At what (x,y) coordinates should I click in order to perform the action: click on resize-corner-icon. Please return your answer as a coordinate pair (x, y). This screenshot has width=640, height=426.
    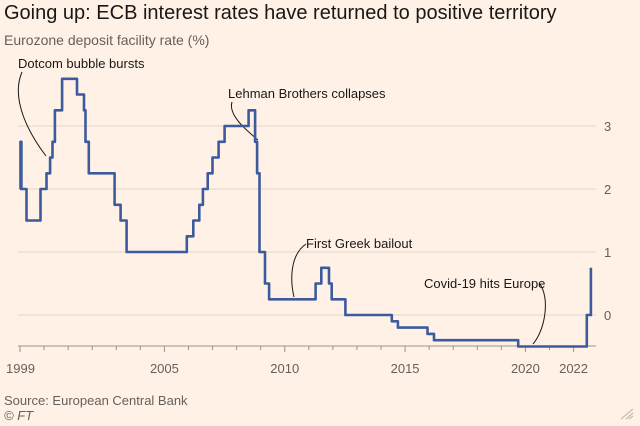
    Looking at the image, I should click on (627, 414).